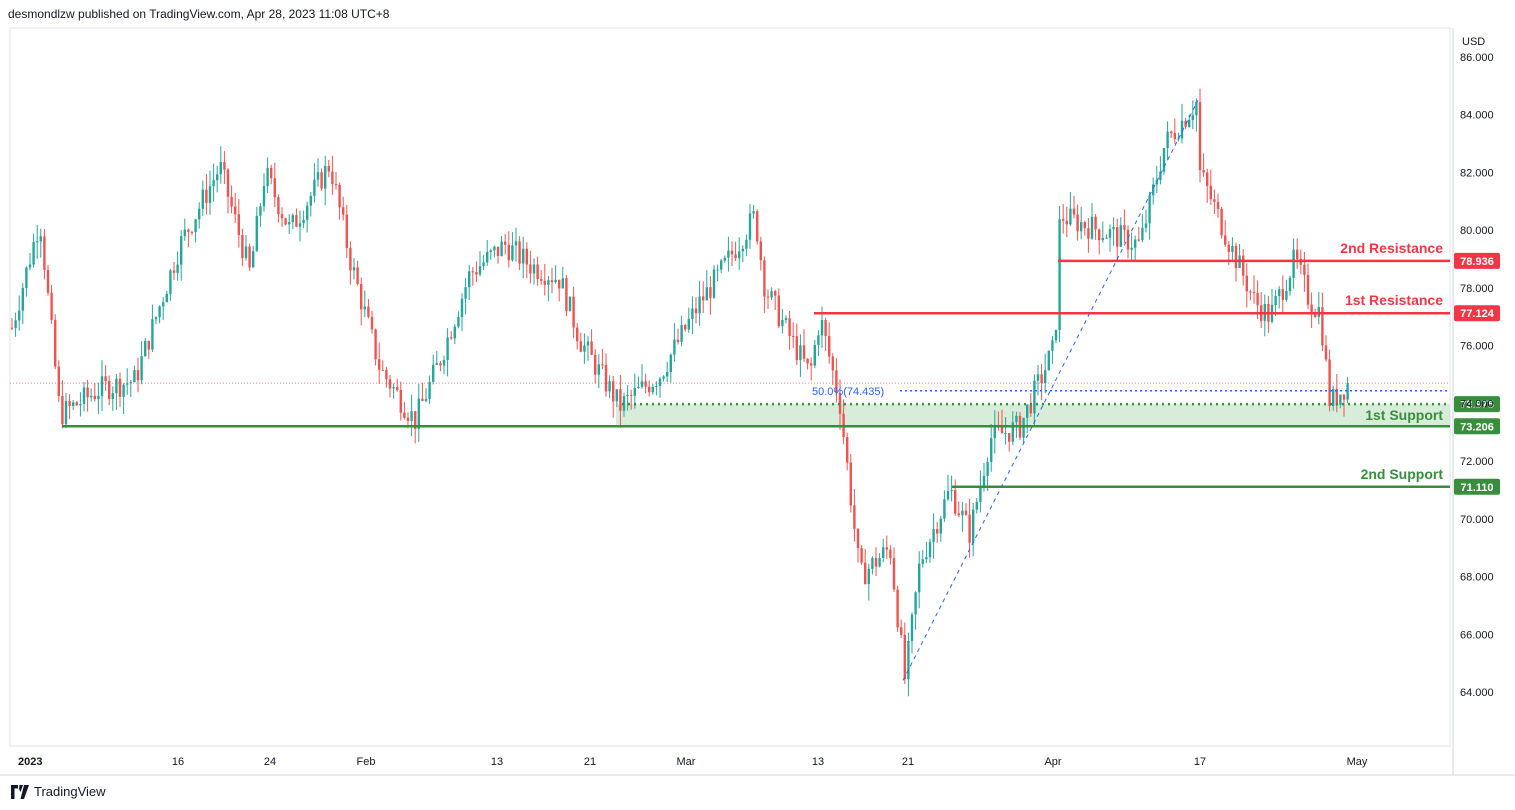 This screenshot has height=810, width=1515. Describe the element at coordinates (1357, 762) in the screenshot. I see `x-tick-label: May` at that location.